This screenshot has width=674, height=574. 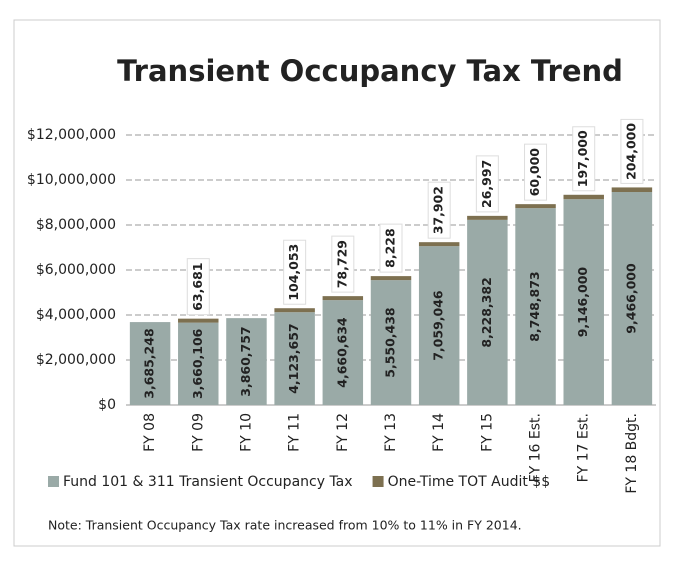 I want to click on y-tick-label: $12,000,000, so click(x=71, y=135).